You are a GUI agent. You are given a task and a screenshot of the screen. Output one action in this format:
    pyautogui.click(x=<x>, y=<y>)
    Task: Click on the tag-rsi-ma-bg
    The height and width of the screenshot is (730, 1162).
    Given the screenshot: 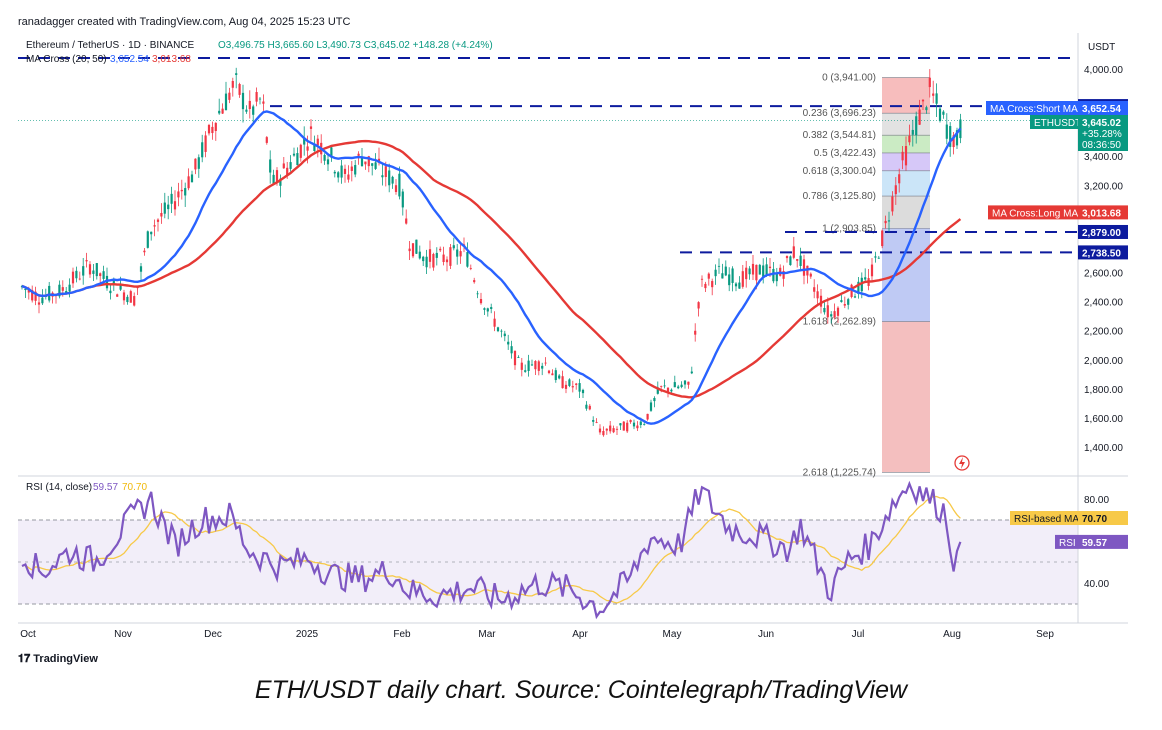 What is the action you would take?
    pyautogui.click(x=1103, y=518)
    